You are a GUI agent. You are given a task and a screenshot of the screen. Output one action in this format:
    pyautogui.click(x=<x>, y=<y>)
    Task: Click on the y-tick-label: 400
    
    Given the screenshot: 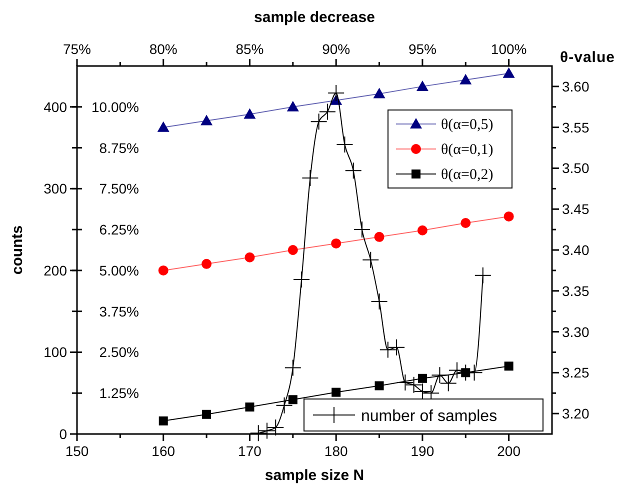 What is the action you would take?
    pyautogui.click(x=56, y=106)
    